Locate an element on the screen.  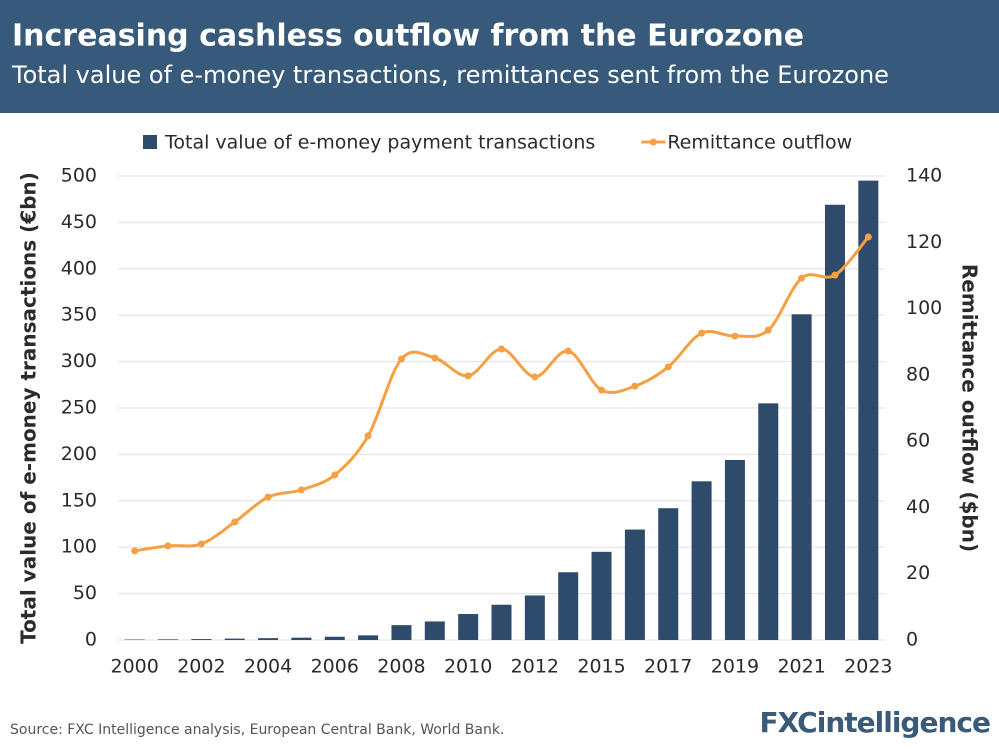
y-tick-label: 100 is located at coordinates (79, 547).